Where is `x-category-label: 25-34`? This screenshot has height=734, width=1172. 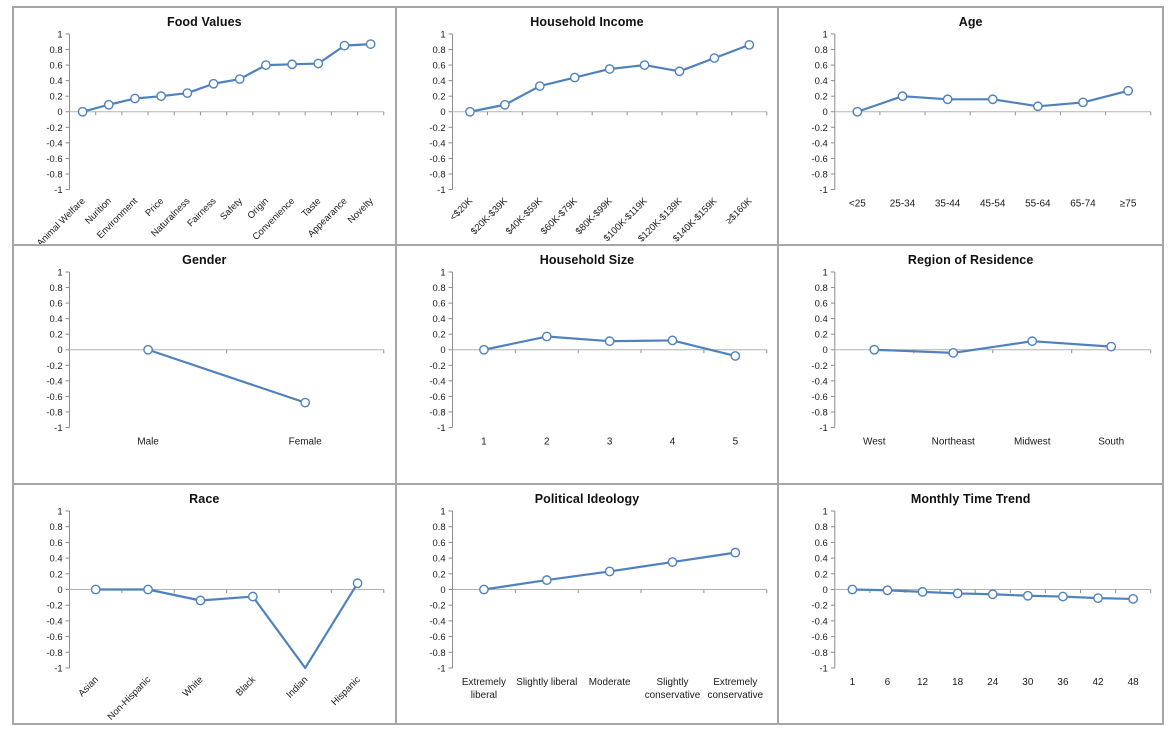
x-category-label: 25-34 is located at coordinates (903, 203).